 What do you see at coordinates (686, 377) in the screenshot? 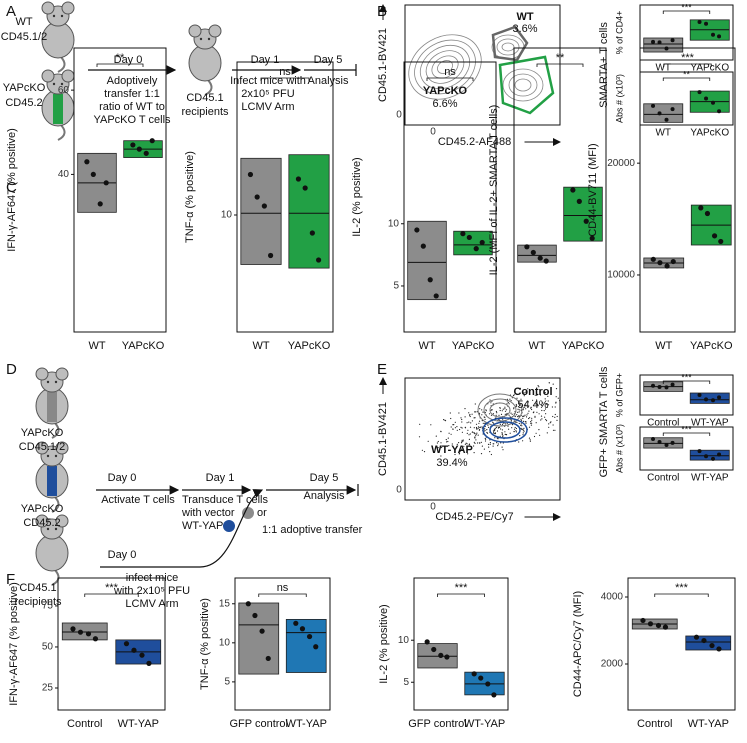
I see `significance-label: ***` at bounding box center [686, 377].